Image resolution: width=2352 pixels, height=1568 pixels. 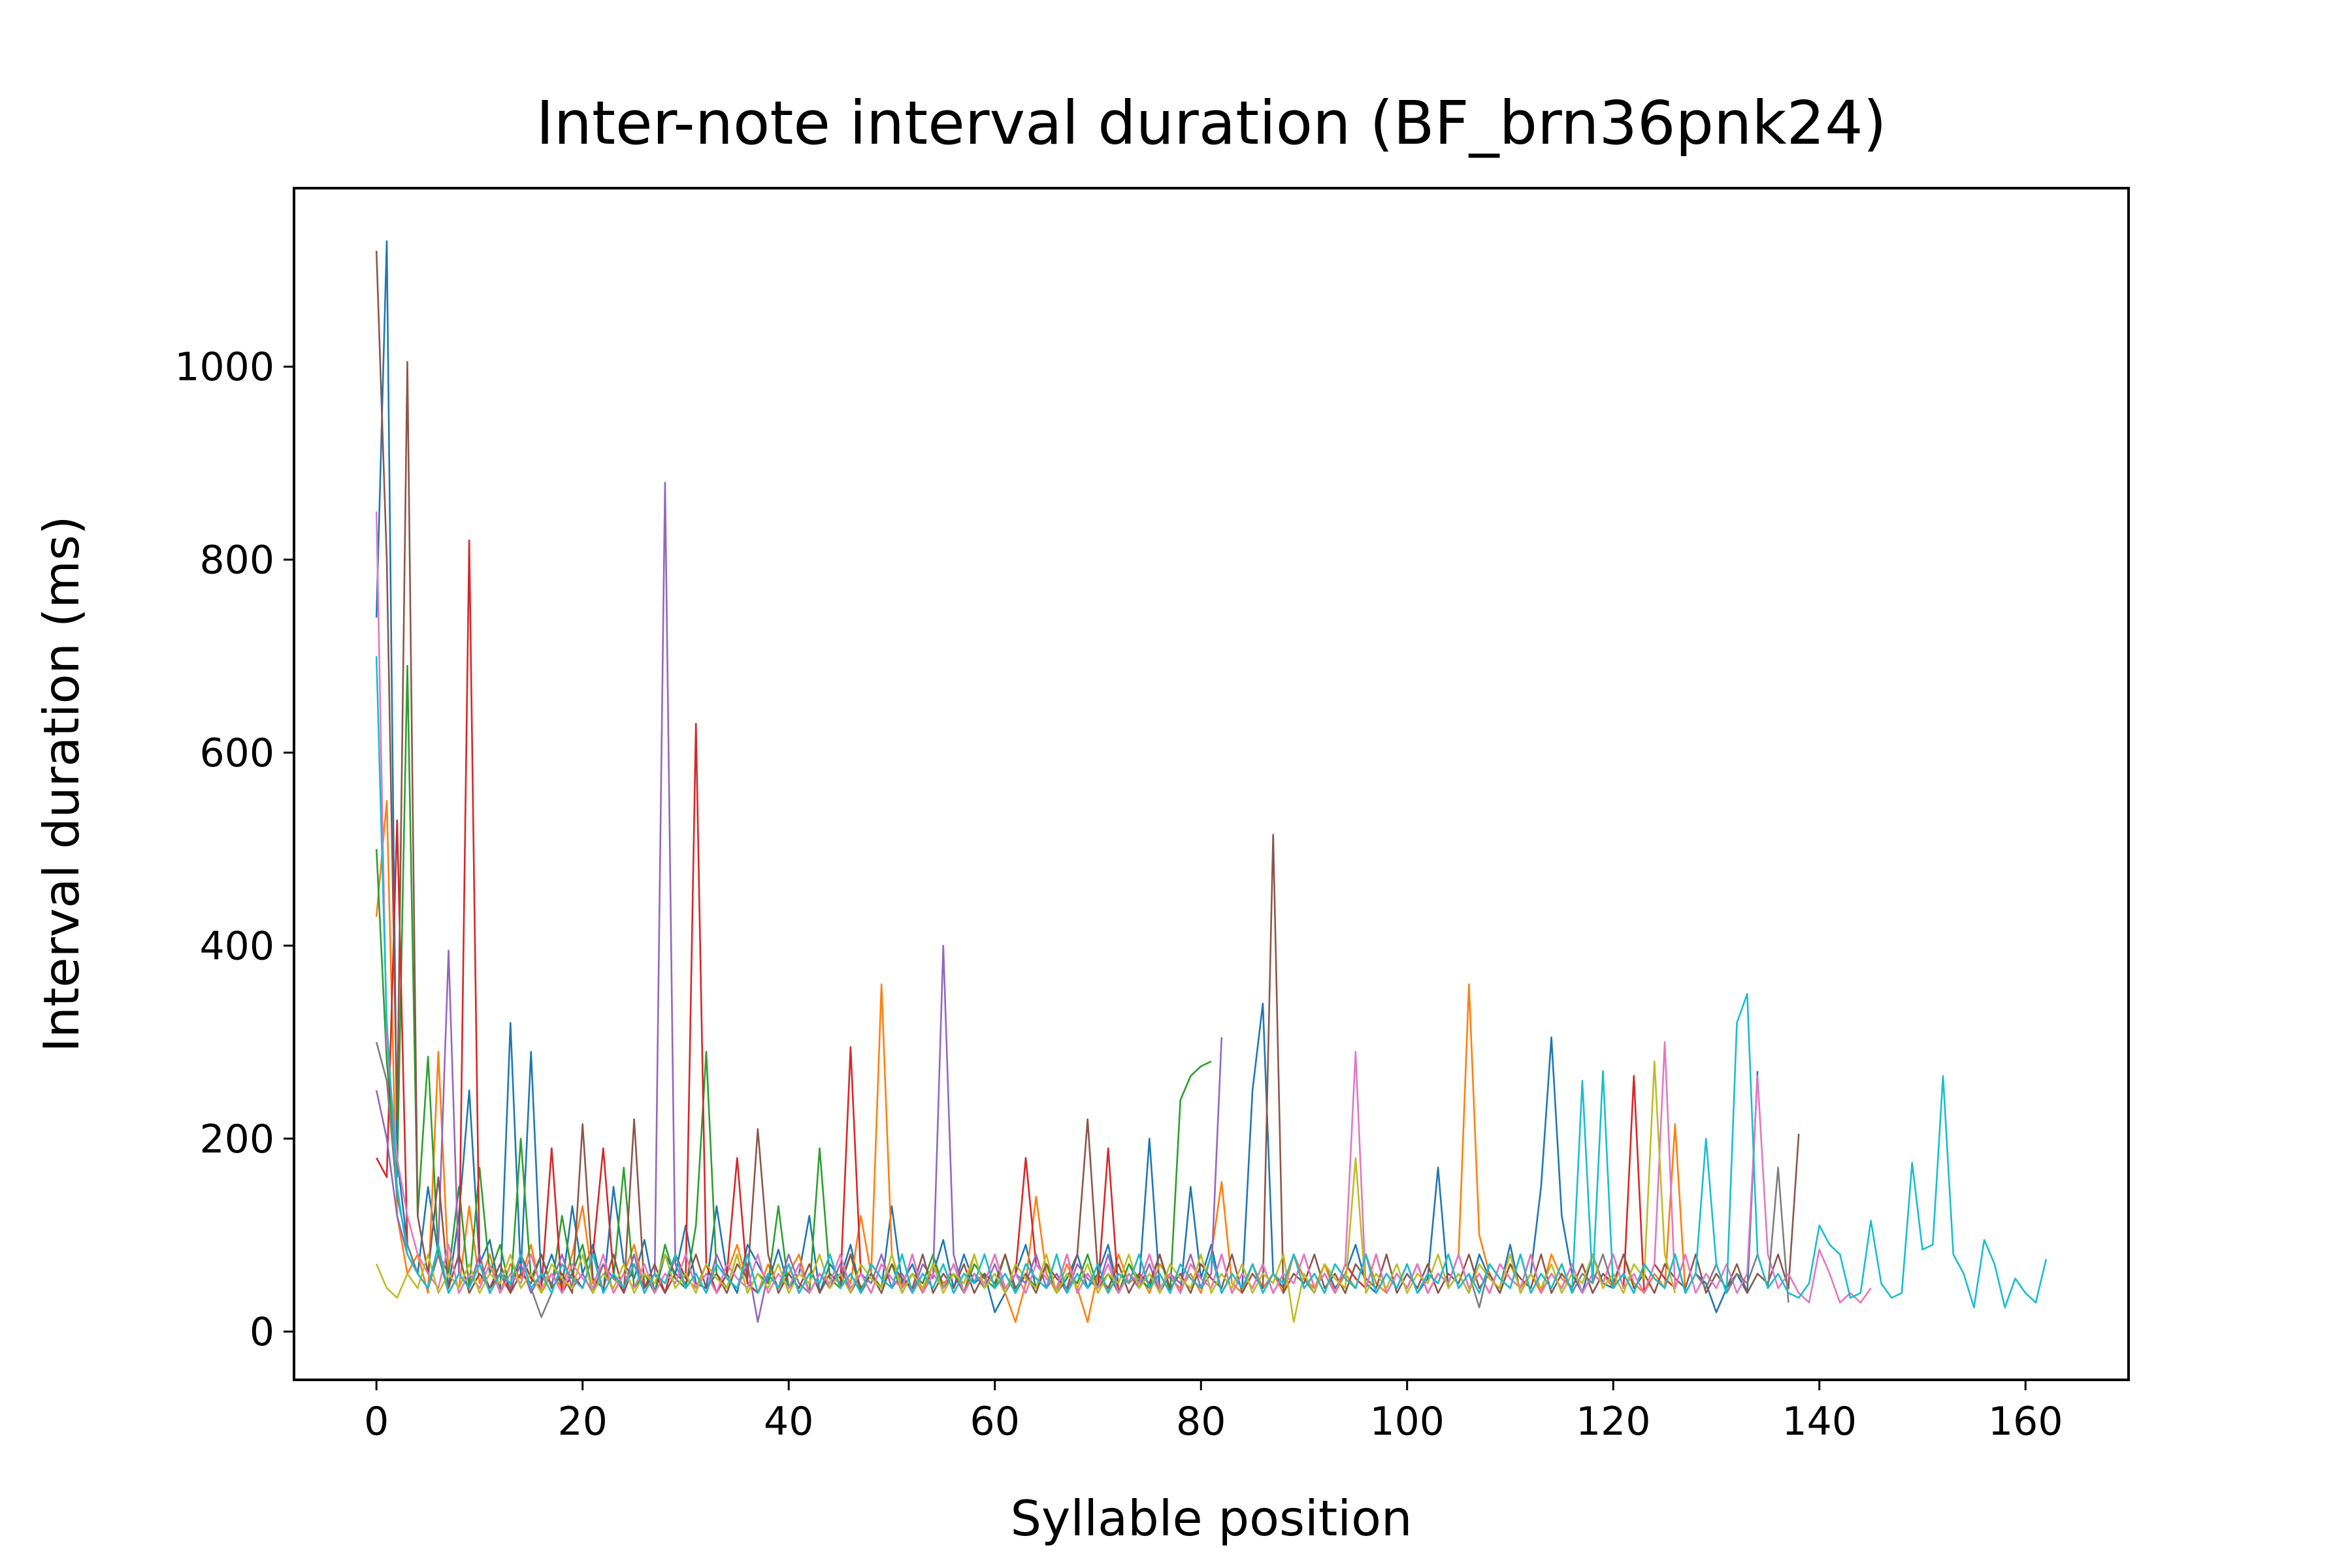 I want to click on y-axis-label: Interval duration (ms), so click(x=61, y=783).